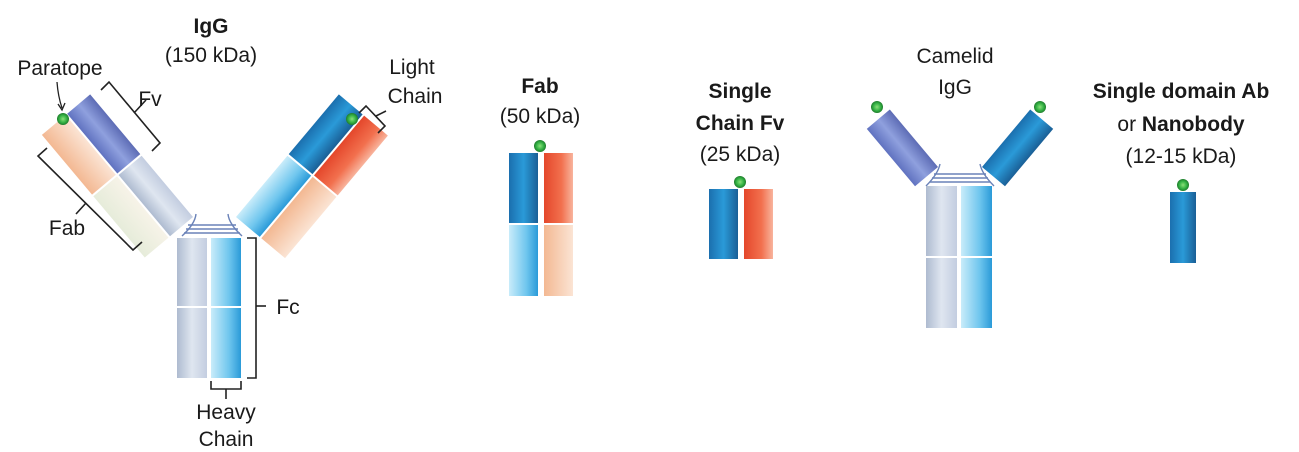  What do you see at coordinates (558, 260) in the screenshot?
I see `fab-cl` at bounding box center [558, 260].